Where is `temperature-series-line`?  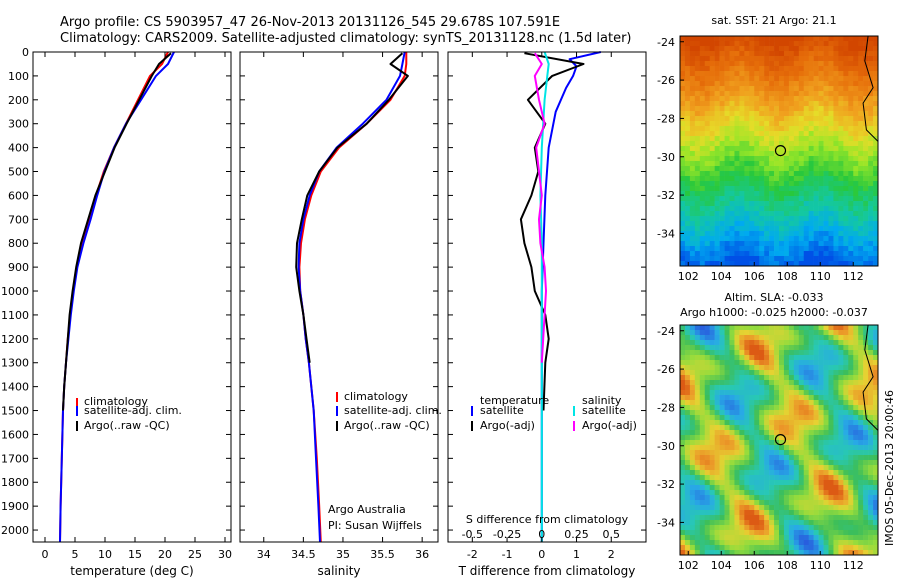 temperature-series-line is located at coordinates (117, 297).